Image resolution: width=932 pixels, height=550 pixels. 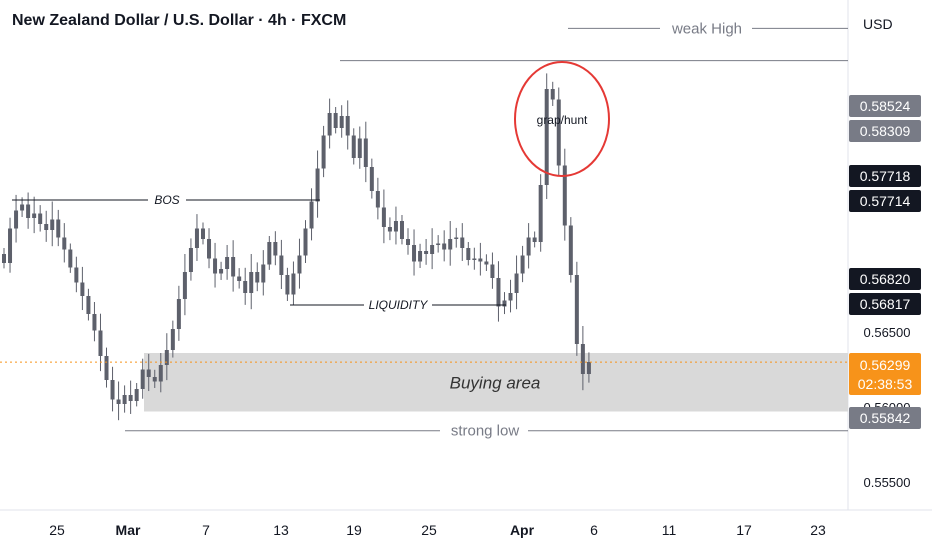 I want to click on grap-hunt-label: grap/hunt, so click(x=562, y=120).